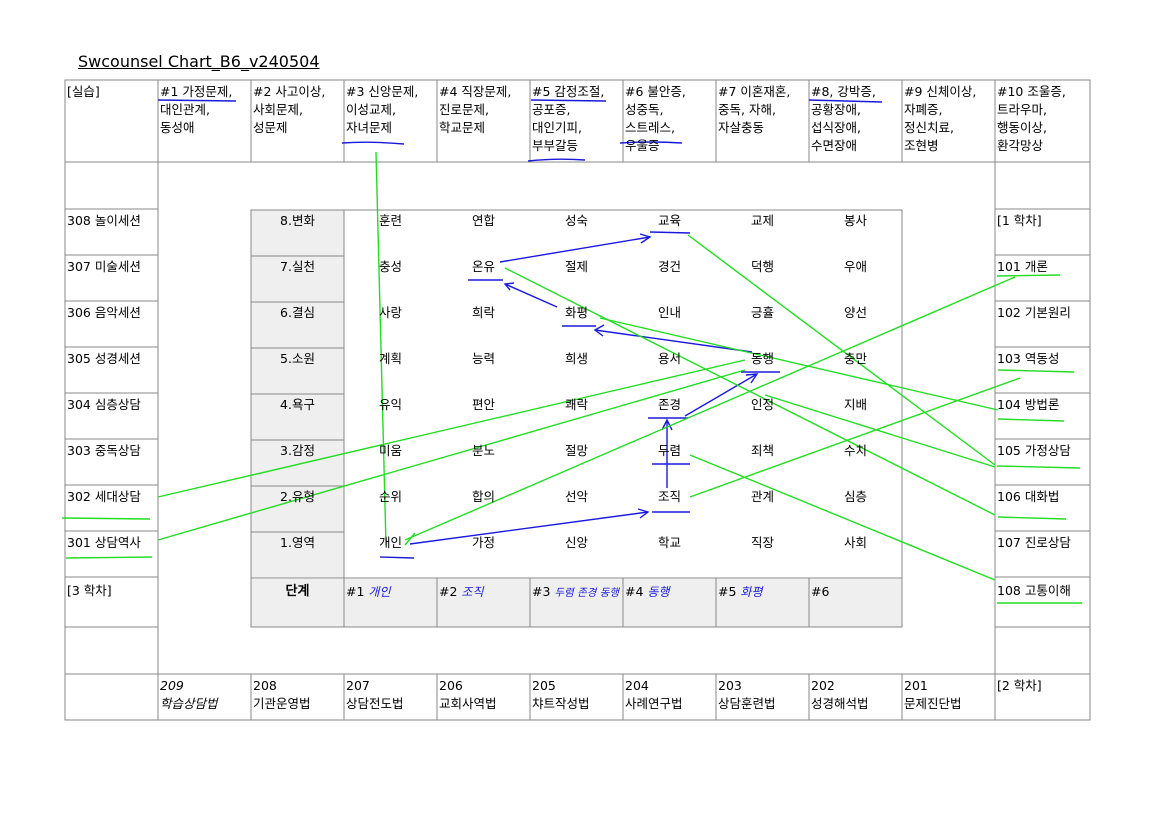 This screenshot has height=814, width=1152. I want to click on stage-3: #3 두렴 존경 동행, so click(576, 591).